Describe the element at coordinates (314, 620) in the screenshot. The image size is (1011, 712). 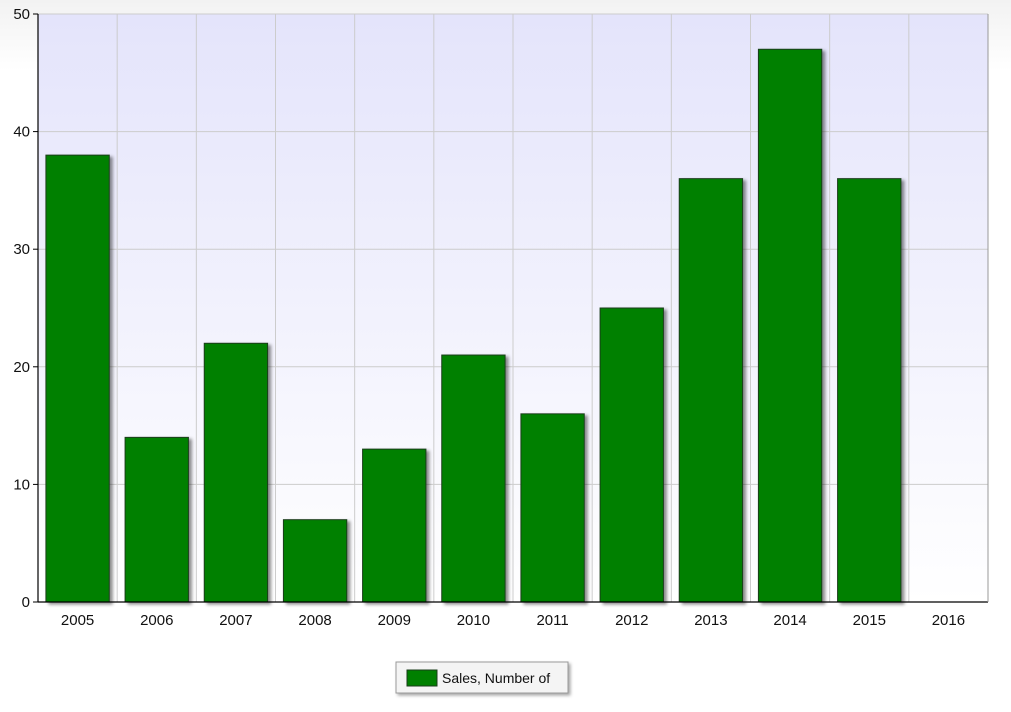
I see `x-tick-label-2008: 2008` at that location.